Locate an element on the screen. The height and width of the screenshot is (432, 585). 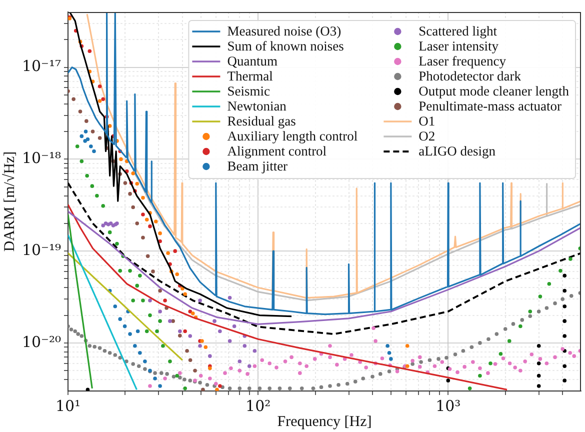
x-tick-label: 10³ is located at coordinates (448, 405).